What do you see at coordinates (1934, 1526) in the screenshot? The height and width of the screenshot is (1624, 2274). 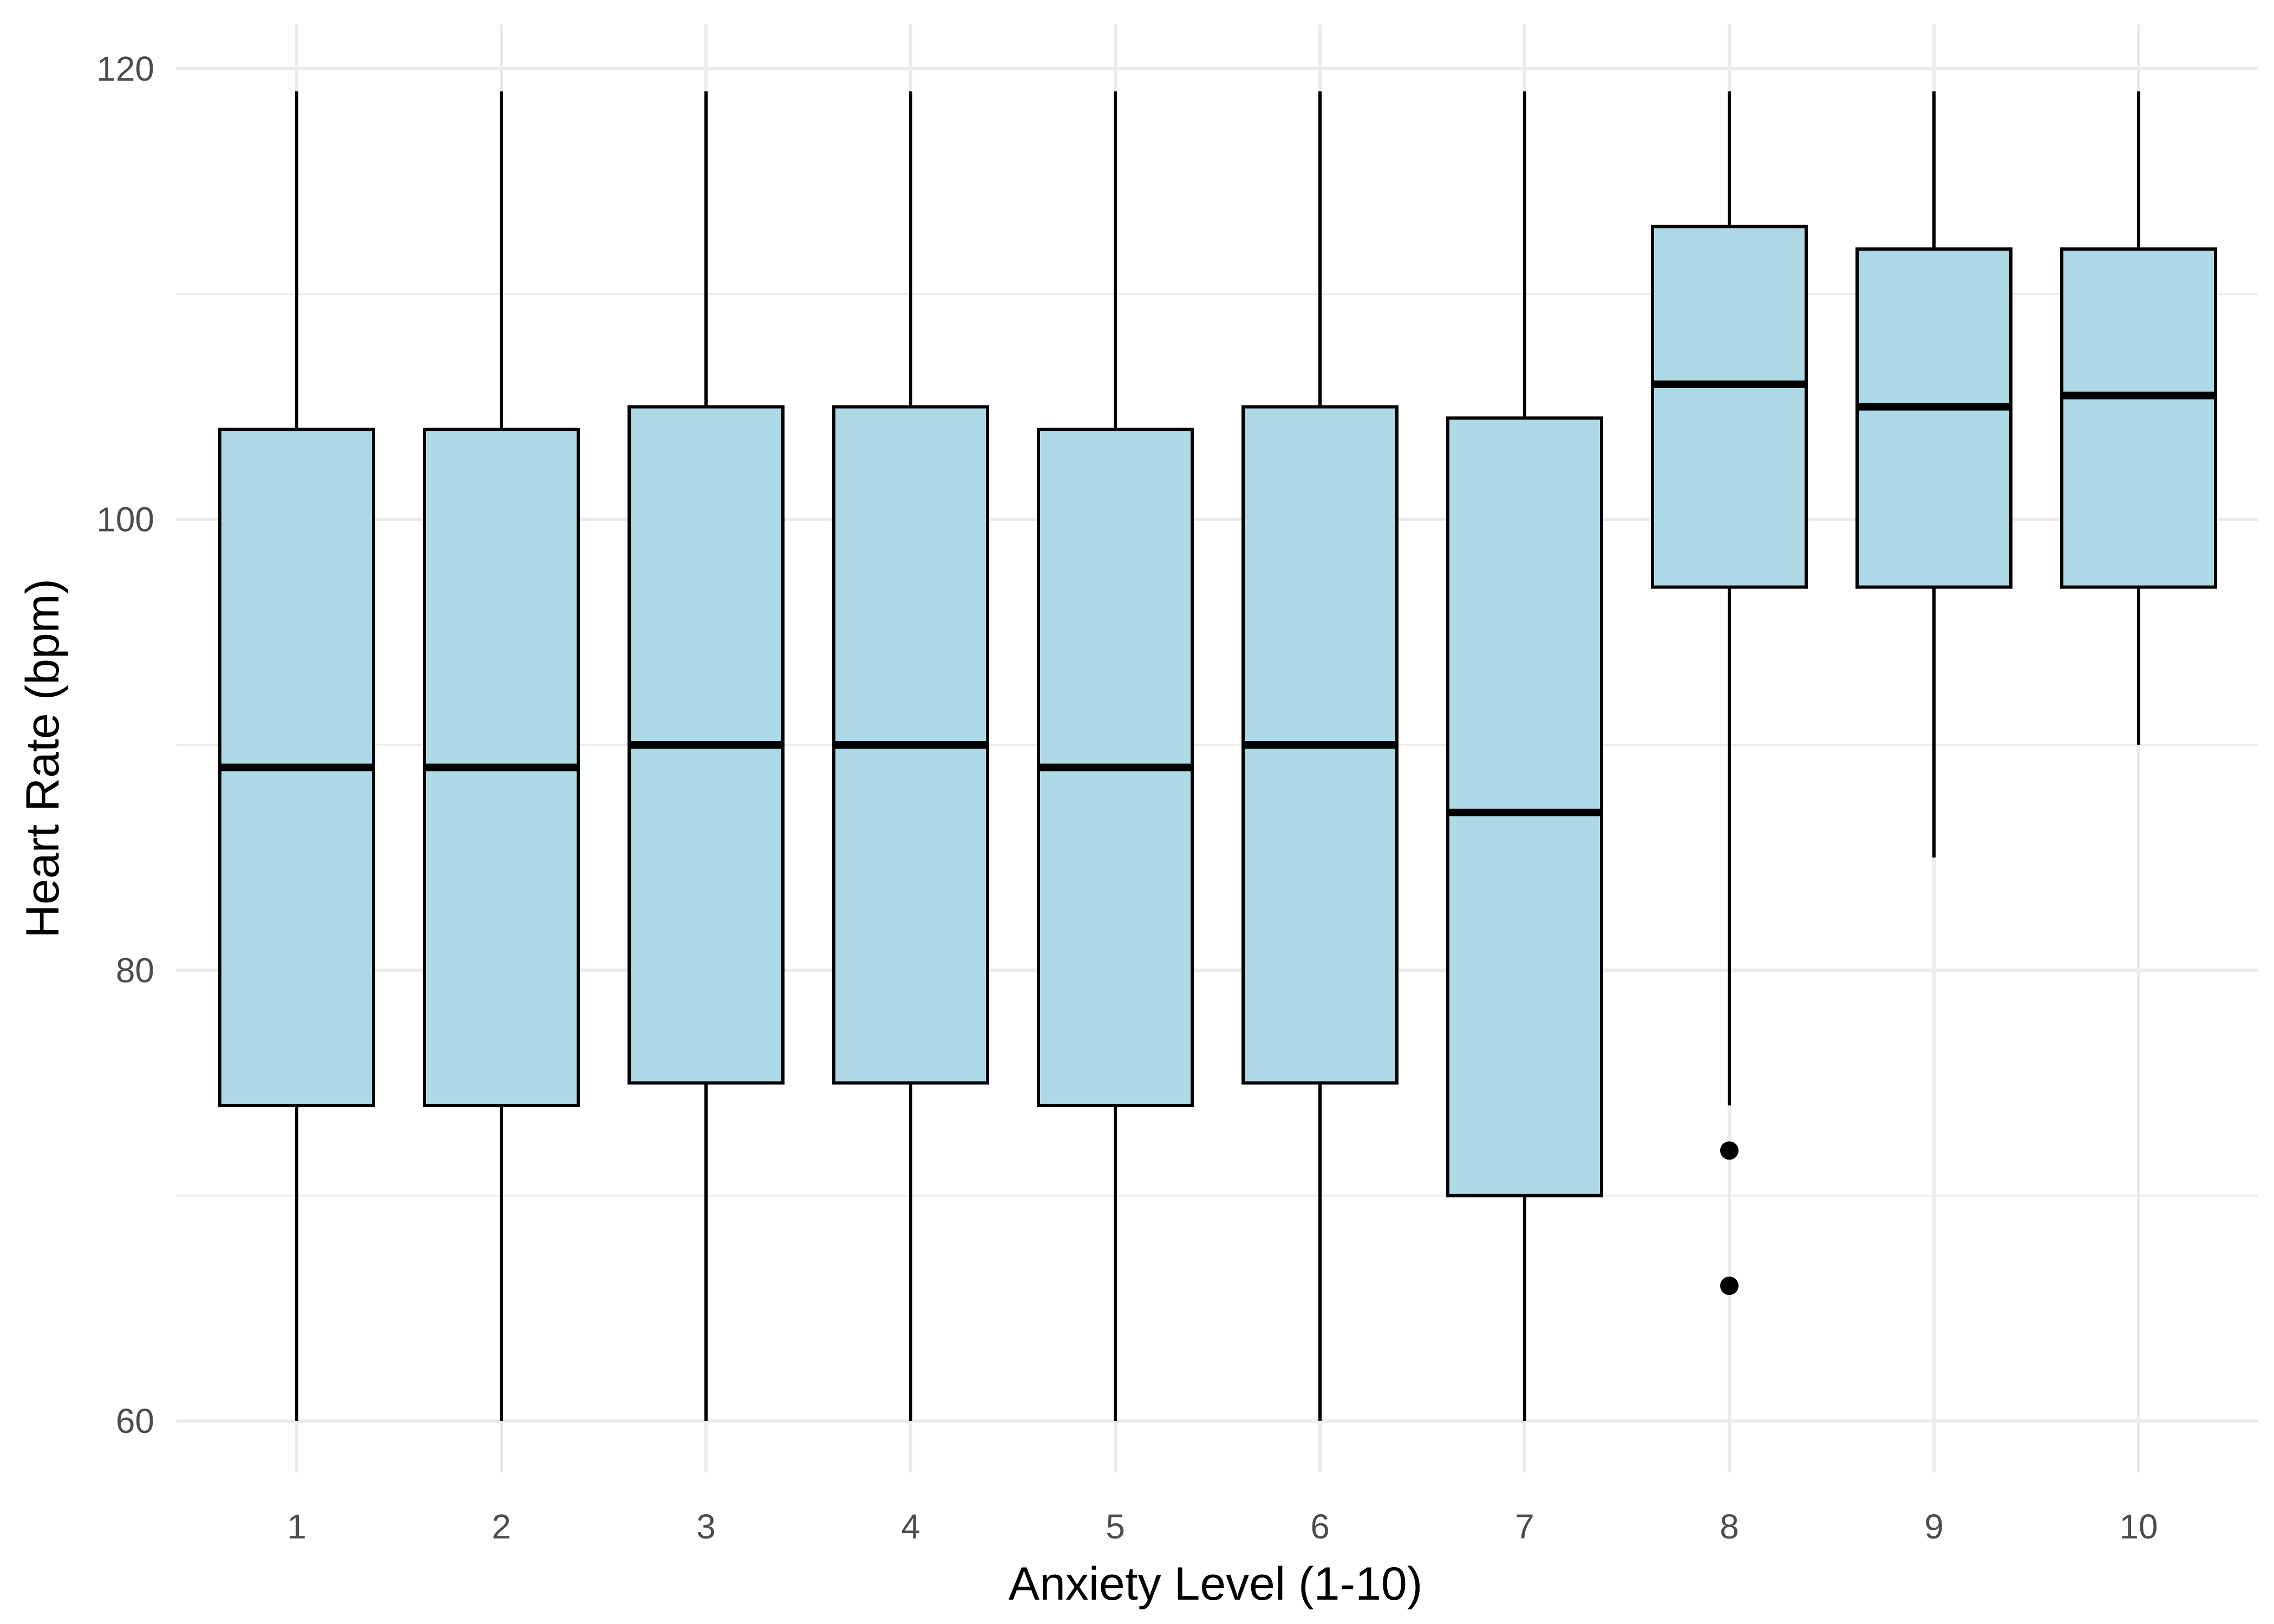 I see `x-tick-label: 9` at bounding box center [1934, 1526].